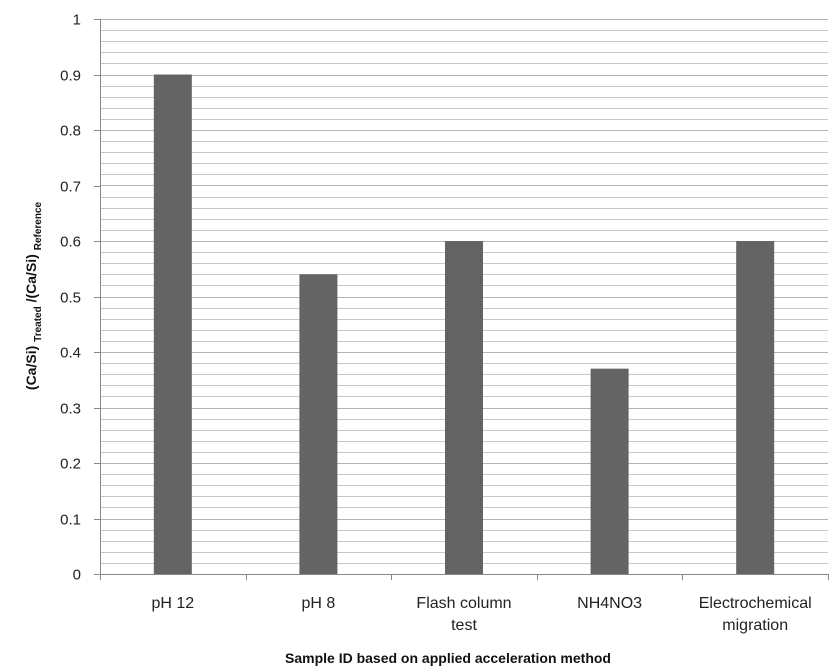 The width and height of the screenshot is (835, 667). What do you see at coordinates (755, 603) in the screenshot?
I see `x-category-label-line: Electrochemical` at bounding box center [755, 603].